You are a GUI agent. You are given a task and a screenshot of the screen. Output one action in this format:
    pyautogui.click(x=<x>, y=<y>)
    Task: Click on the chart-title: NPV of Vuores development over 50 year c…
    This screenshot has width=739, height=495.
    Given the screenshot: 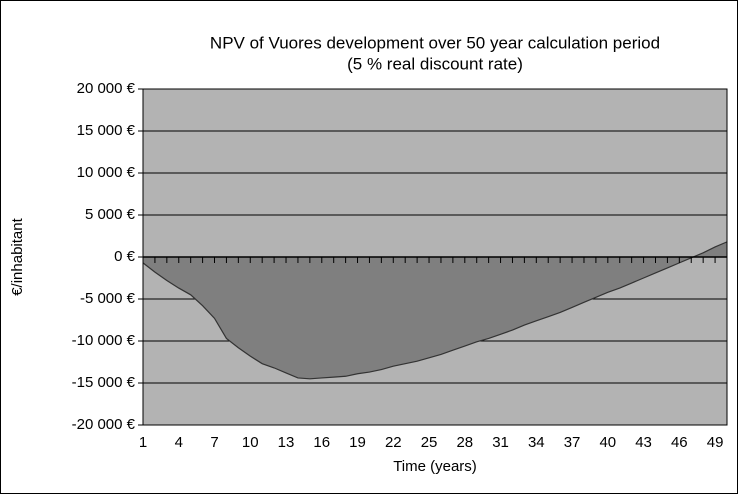 What is the action you would take?
    pyautogui.click(x=435, y=42)
    